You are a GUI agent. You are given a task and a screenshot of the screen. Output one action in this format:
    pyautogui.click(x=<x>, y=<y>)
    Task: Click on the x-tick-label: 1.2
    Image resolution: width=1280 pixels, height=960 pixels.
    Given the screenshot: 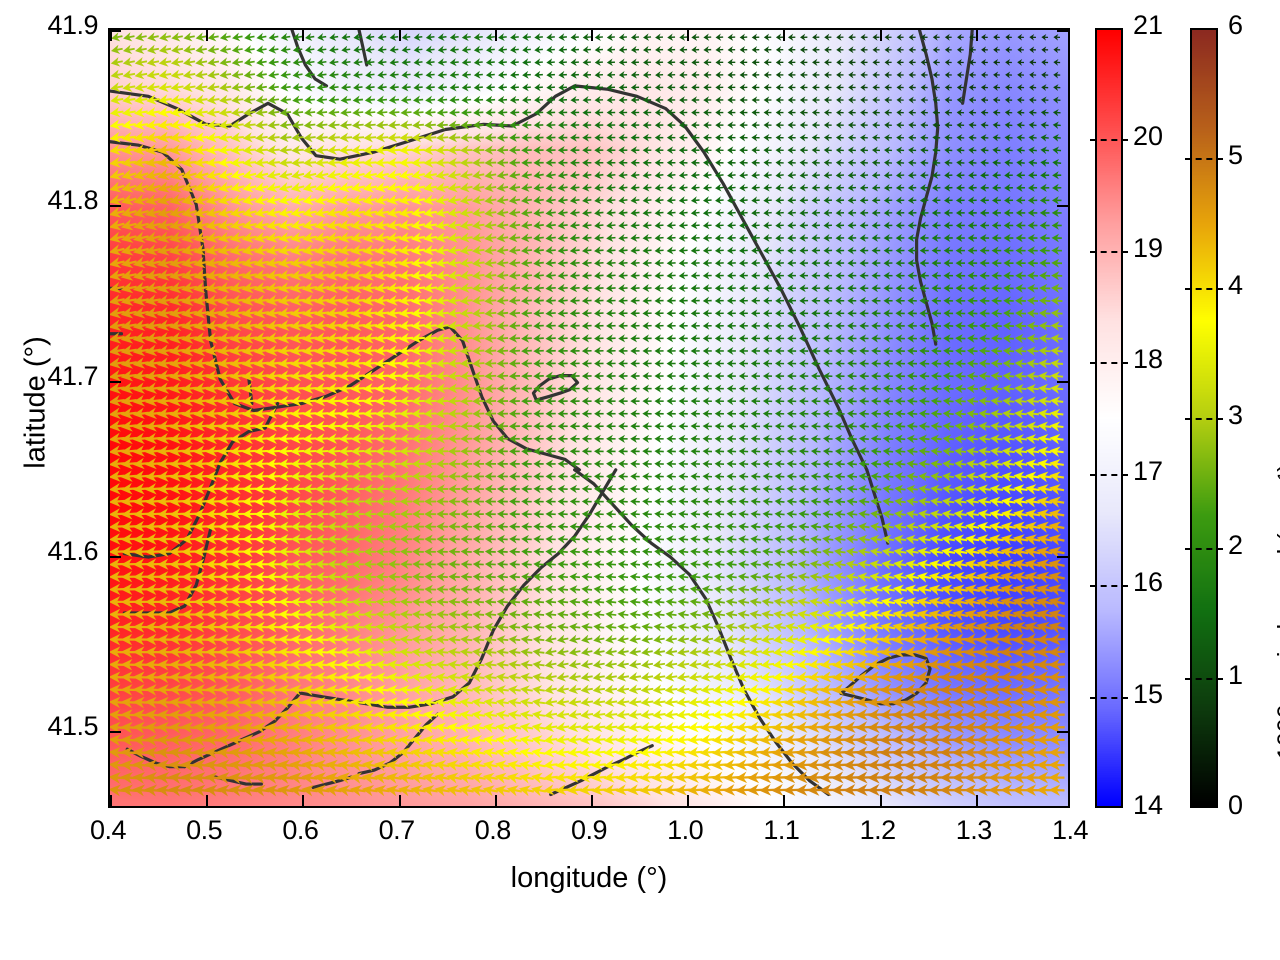 What is the action you would take?
    pyautogui.click(x=878, y=830)
    